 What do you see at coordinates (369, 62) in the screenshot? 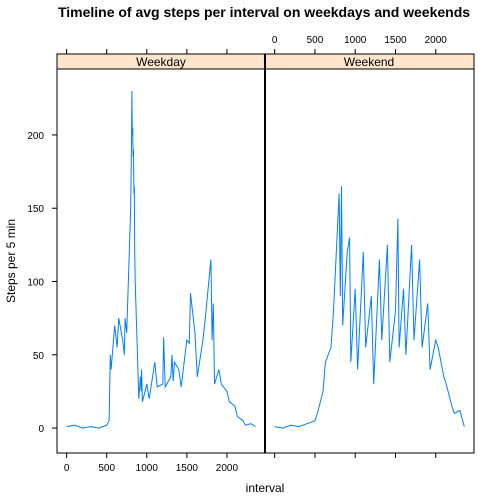
I see `strip-label-weekend: Weekend` at bounding box center [369, 62].